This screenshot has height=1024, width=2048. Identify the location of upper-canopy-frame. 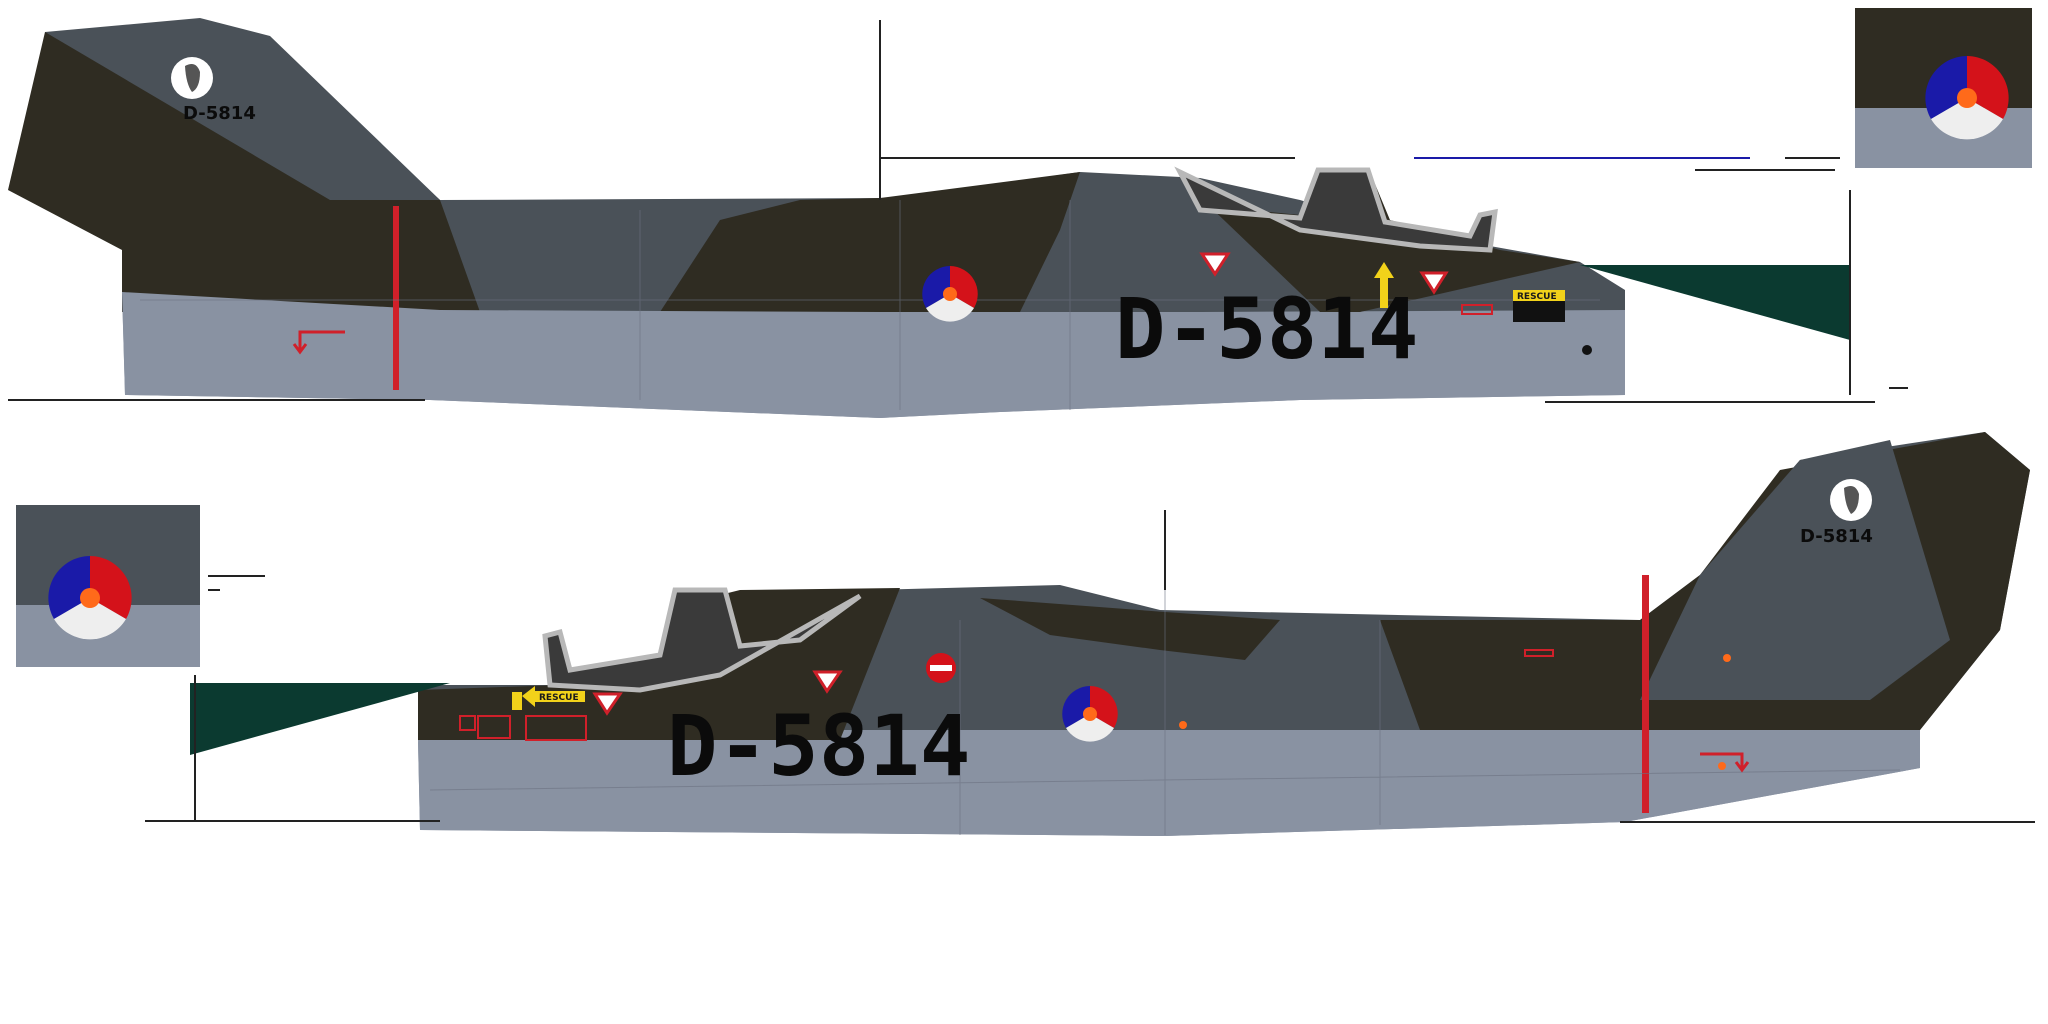
(1336, 209).